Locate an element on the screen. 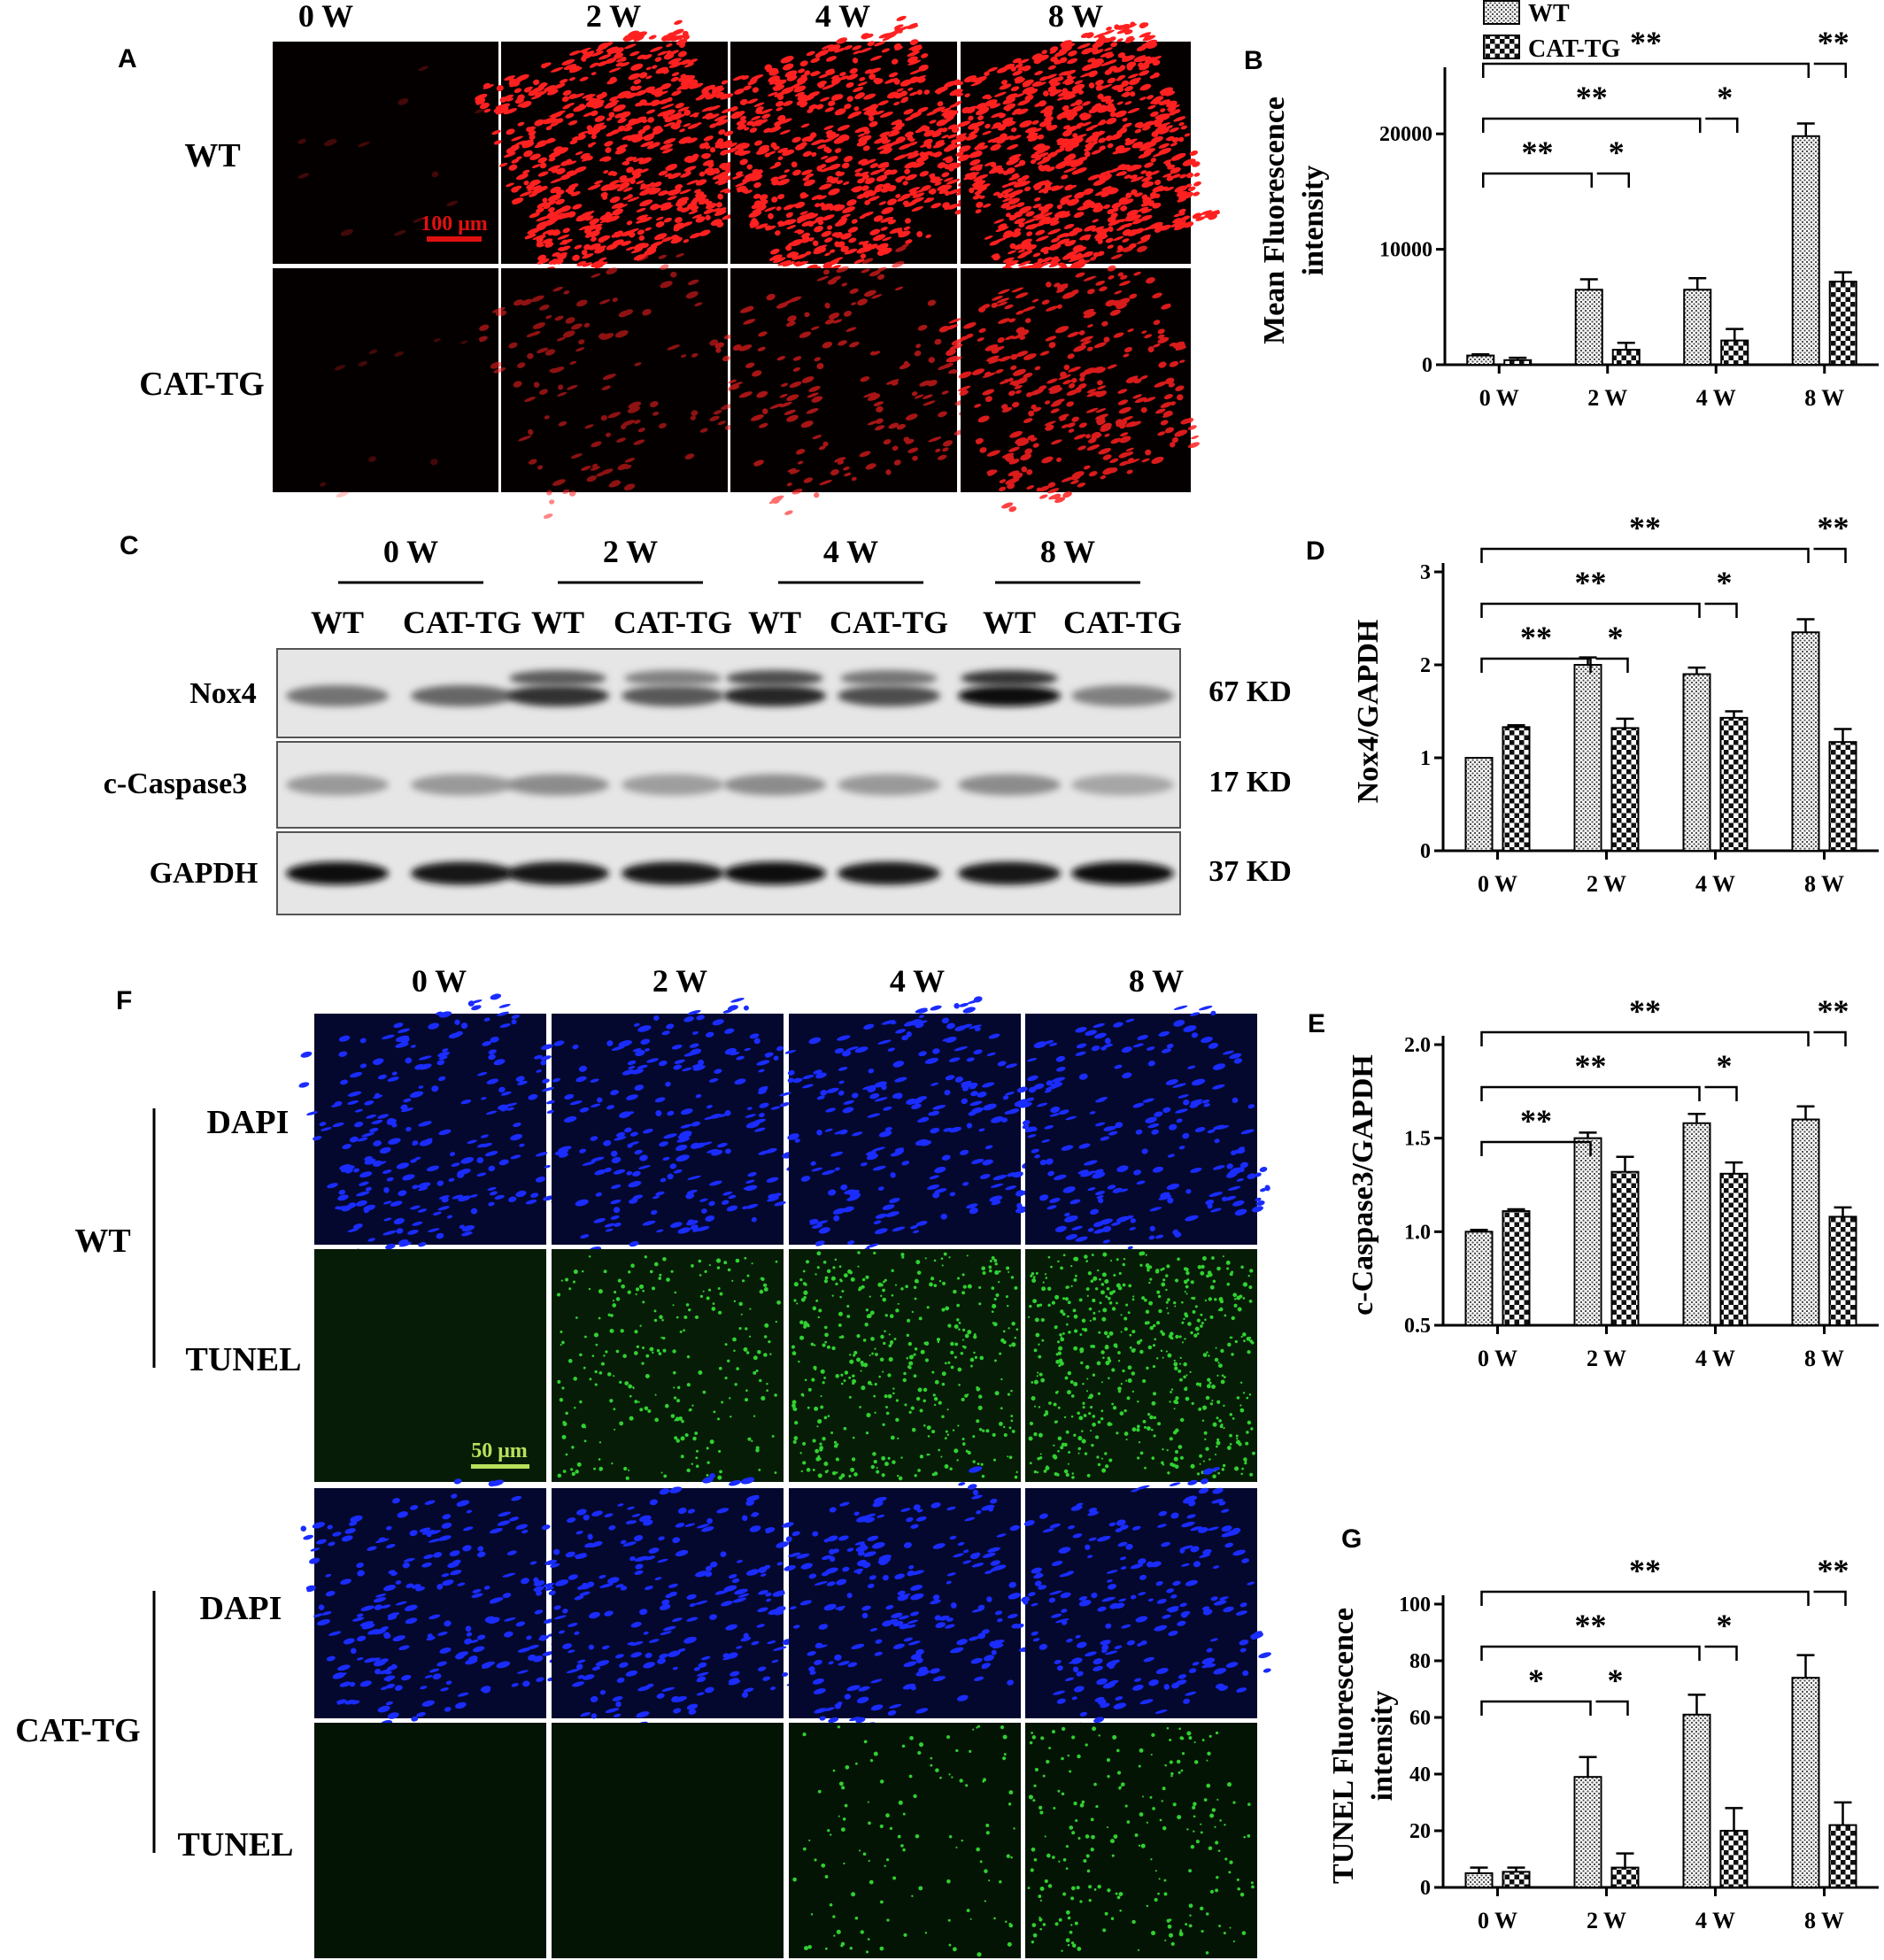 The image size is (1884, 1960). micrograph-a-r0-c0-bg is located at coordinates (385, 153).